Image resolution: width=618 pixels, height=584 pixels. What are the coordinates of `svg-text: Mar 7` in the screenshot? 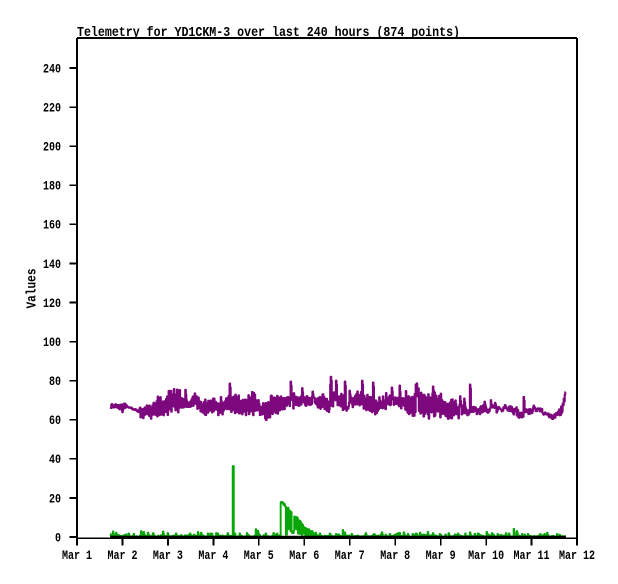 It's located at (350, 555).